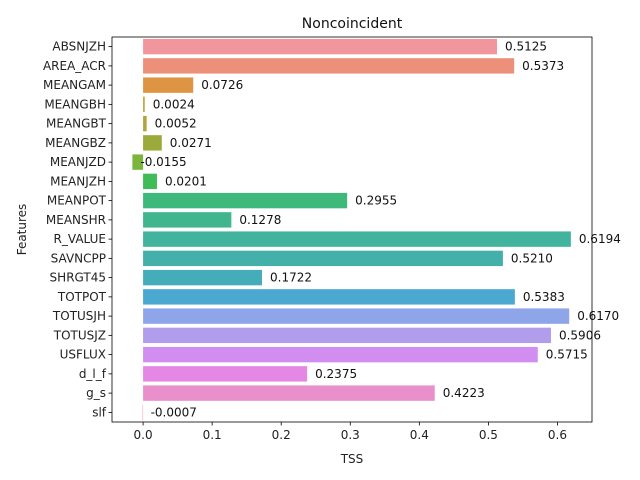 The image size is (640, 480). What do you see at coordinates (79, 335) in the screenshot?
I see `y-tick-label-TOTUSJZ: TOTUSJZ` at bounding box center [79, 335].